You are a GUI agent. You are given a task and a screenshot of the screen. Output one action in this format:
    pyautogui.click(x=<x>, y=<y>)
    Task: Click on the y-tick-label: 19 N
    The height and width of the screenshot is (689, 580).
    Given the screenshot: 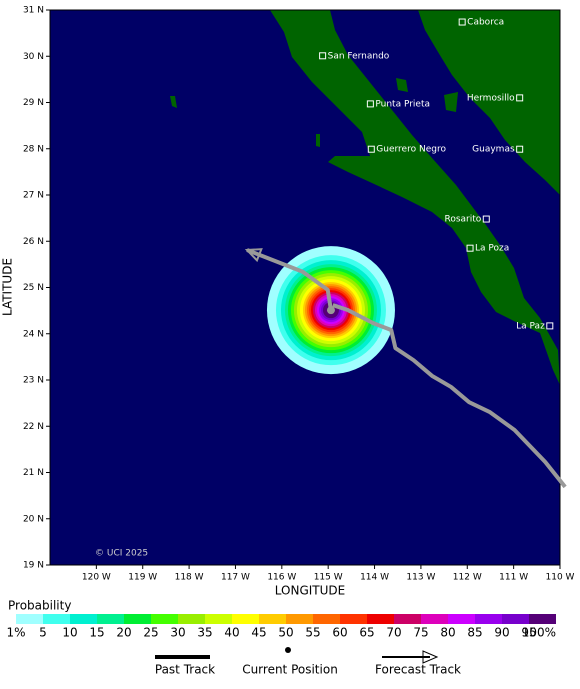 What is the action you would take?
    pyautogui.click(x=33, y=566)
    